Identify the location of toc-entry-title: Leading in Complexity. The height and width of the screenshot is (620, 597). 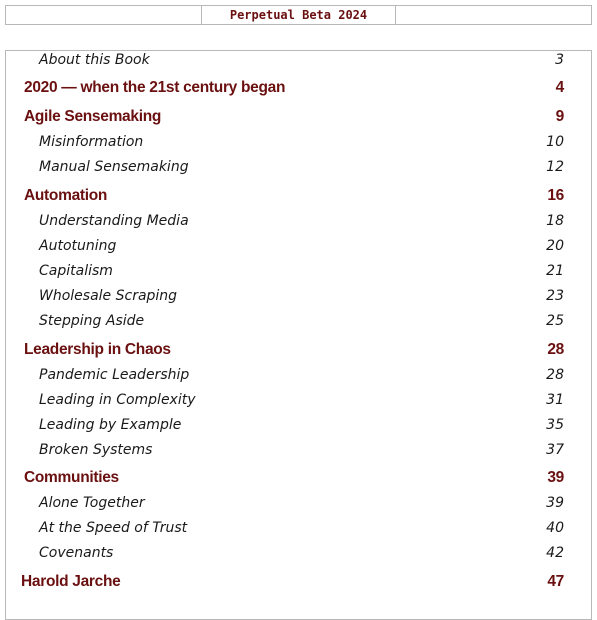
(117, 400).